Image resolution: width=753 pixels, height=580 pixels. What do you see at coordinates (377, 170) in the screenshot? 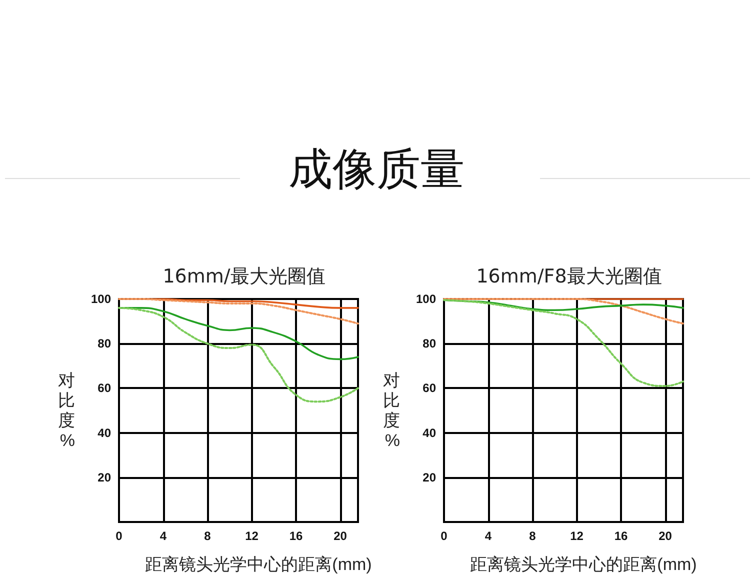
I see `text: 成像质量` at bounding box center [377, 170].